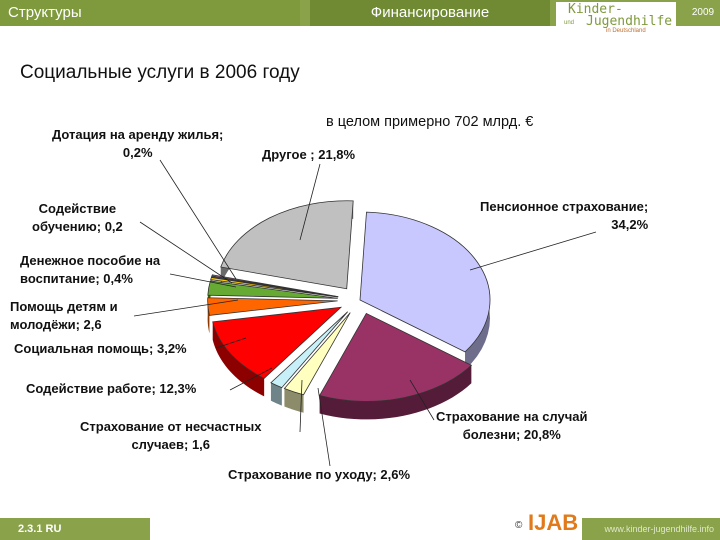  Describe the element at coordinates (595, 9) in the screenshot. I see `logo-line-1: Kinder-` at that location.